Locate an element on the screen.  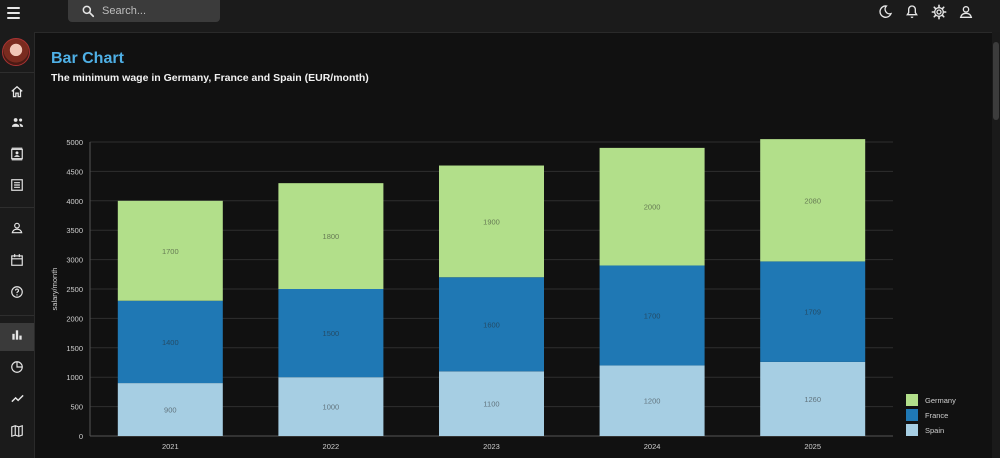
bar-chart-icon is located at coordinates (17, 337).